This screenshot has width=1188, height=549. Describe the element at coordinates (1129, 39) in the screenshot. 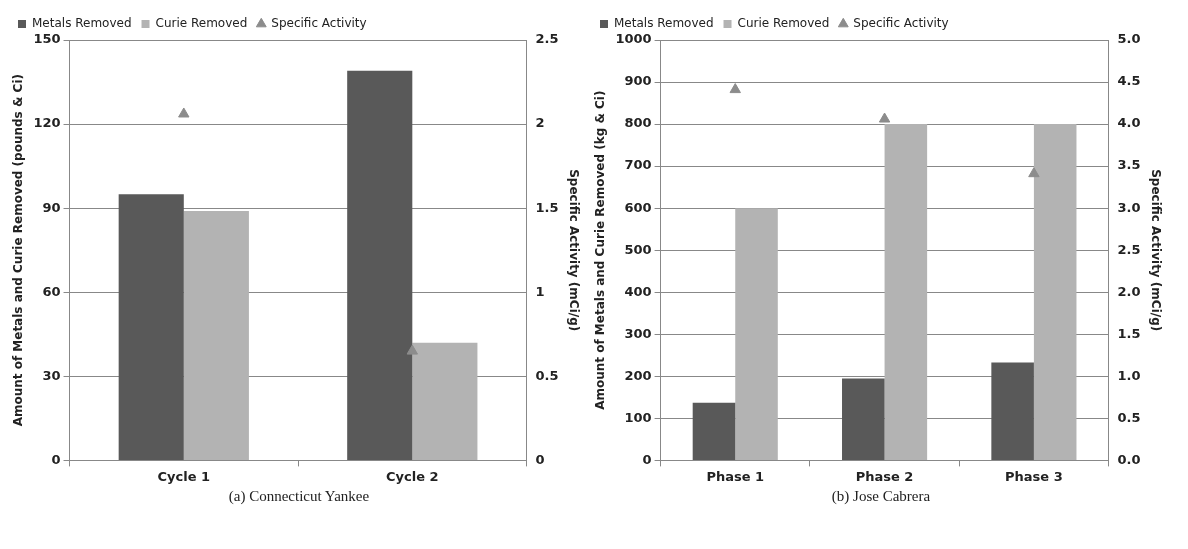

I see `y2-tick-label: 5.0` at that location.